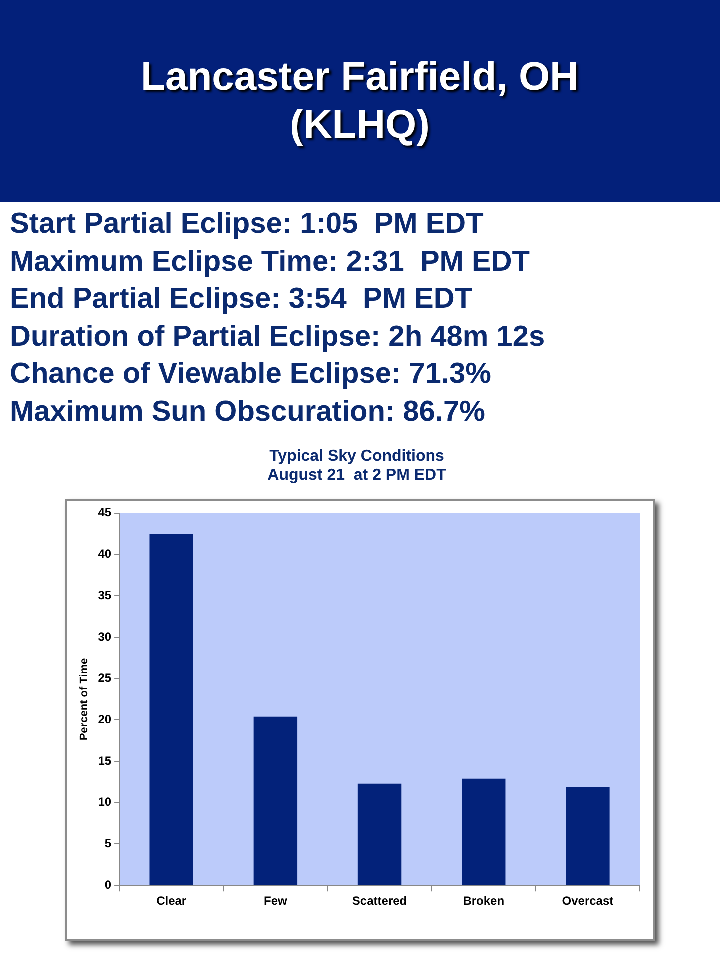 Image resolution: width=720 pixels, height=960 pixels. I want to click on x-tick-label: Few, so click(276, 901).